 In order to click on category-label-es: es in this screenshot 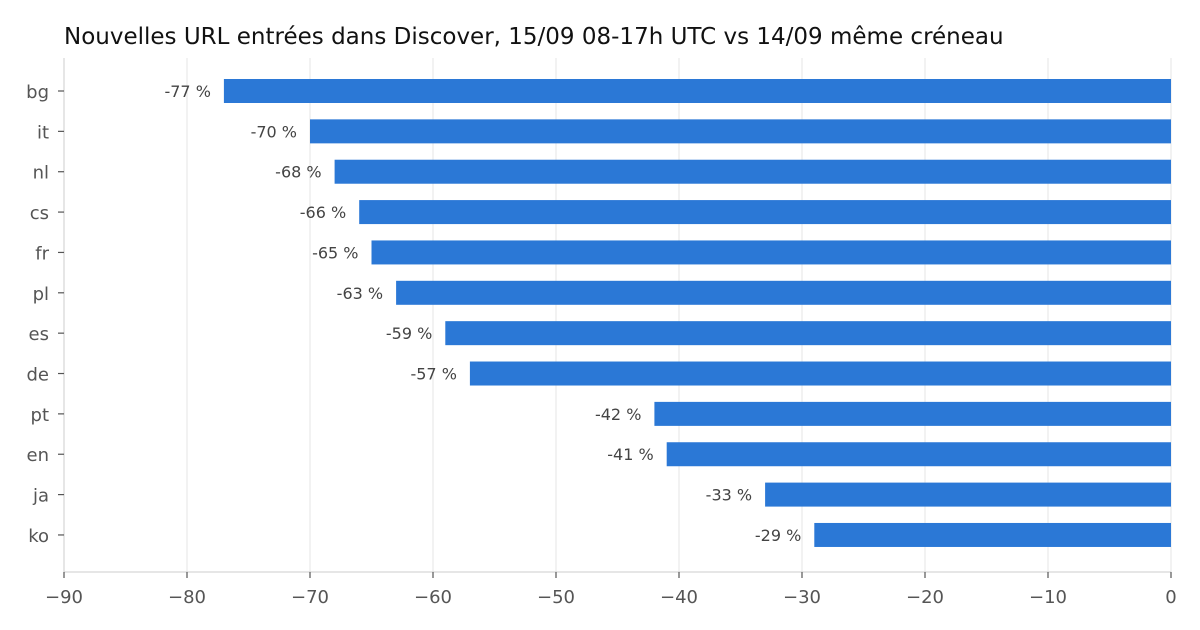, I will do `click(39, 334)`.